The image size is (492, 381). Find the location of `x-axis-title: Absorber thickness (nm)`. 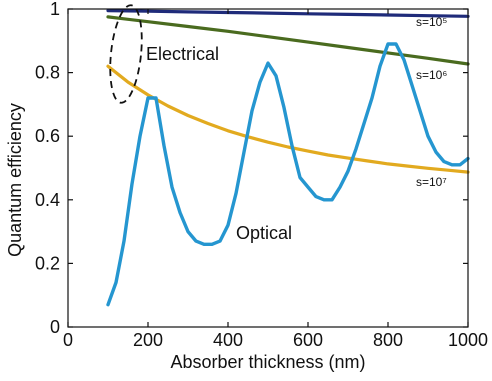

x-axis-title: Absorber thickness (nm) is located at coordinates (267, 362).